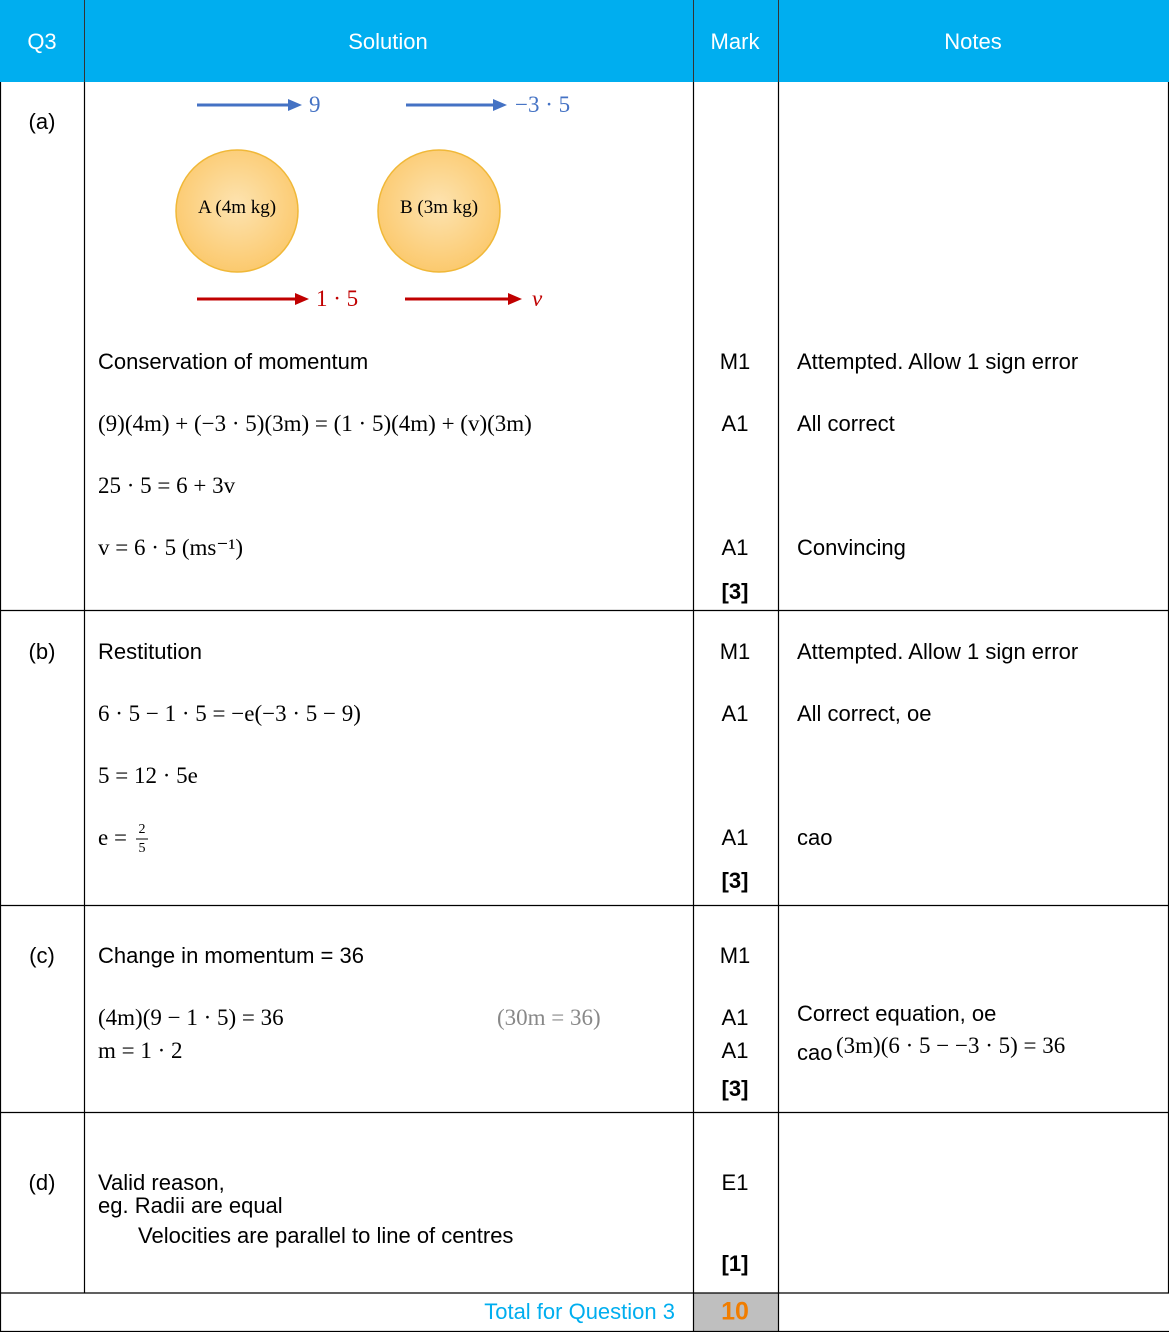 This screenshot has width=1169, height=1332. Describe the element at coordinates (42, 955) in the screenshot. I see `part-label: (c)` at that location.